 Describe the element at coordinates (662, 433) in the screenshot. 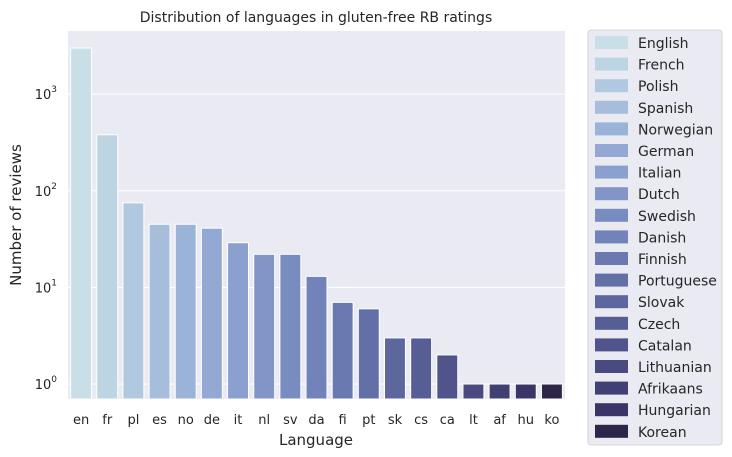

I see `legend-label: Korean` at that location.